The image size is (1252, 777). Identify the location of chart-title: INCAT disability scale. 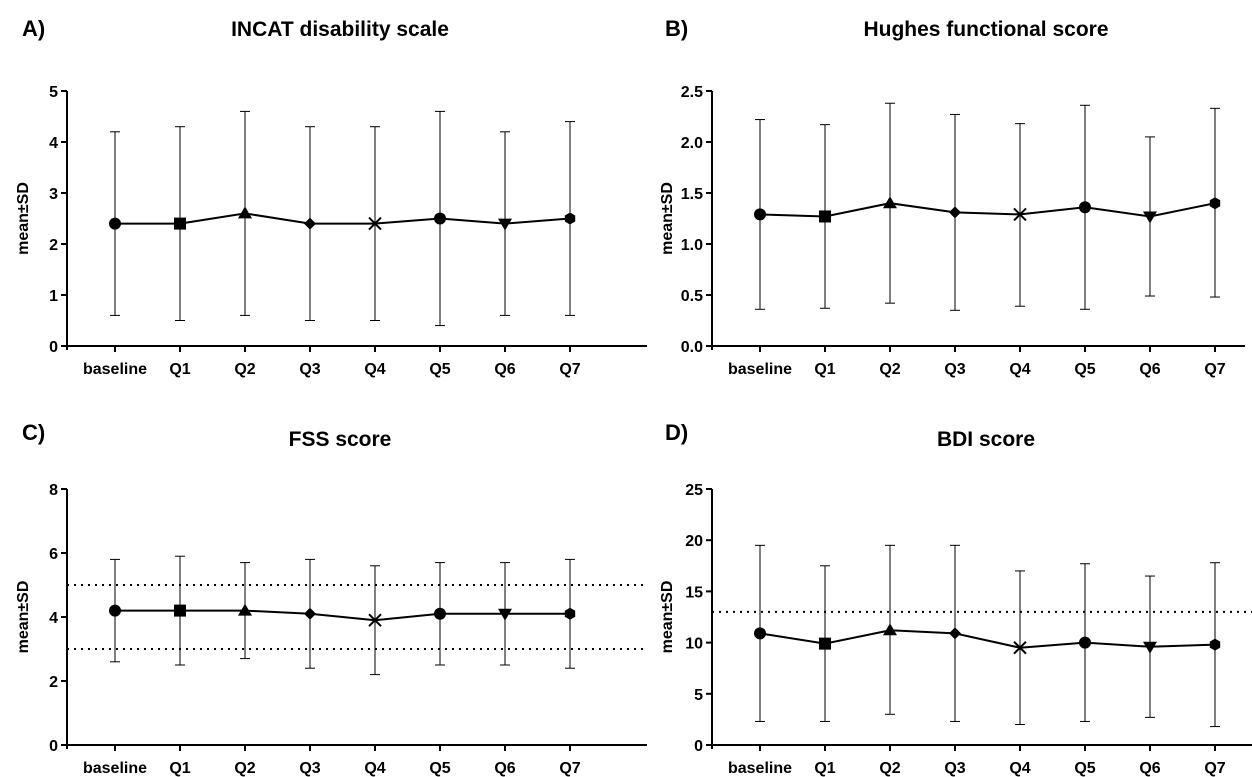
(340, 29).